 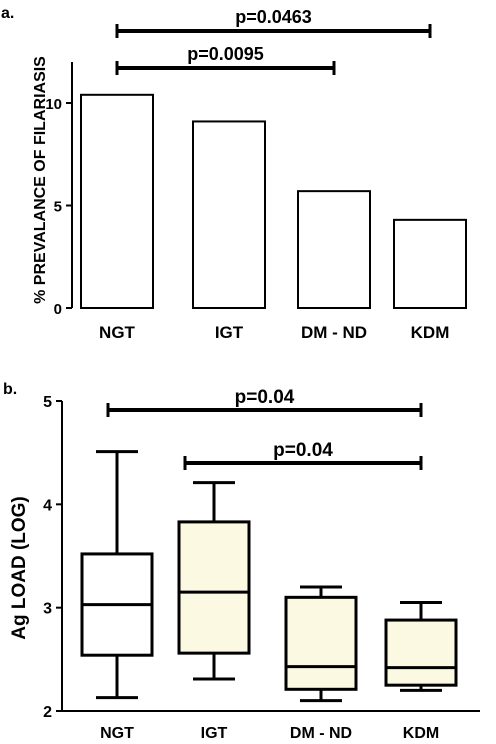 What do you see at coordinates (229, 332) in the screenshot?
I see `panel-a-x-tick-label: IGT` at bounding box center [229, 332].